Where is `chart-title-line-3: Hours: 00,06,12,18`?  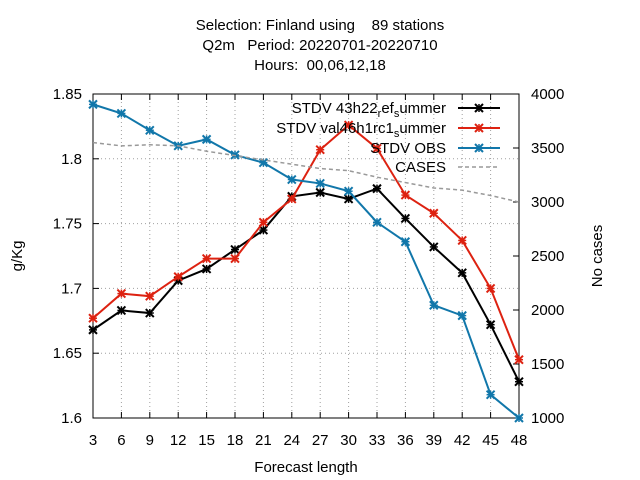
chart-title-line-3: Hours: 00,06,12,18 is located at coordinates (320, 65).